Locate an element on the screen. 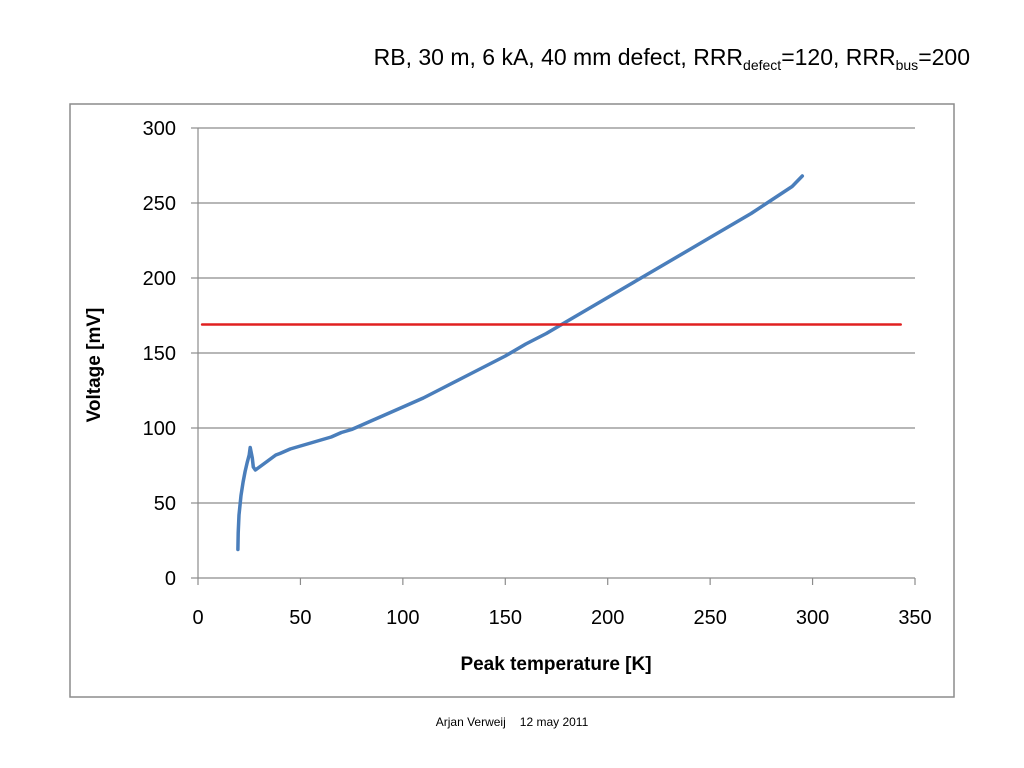 This screenshot has height=768, width=1024. footer: Arjan Verweij 12 may 2011 is located at coordinates (512, 722).